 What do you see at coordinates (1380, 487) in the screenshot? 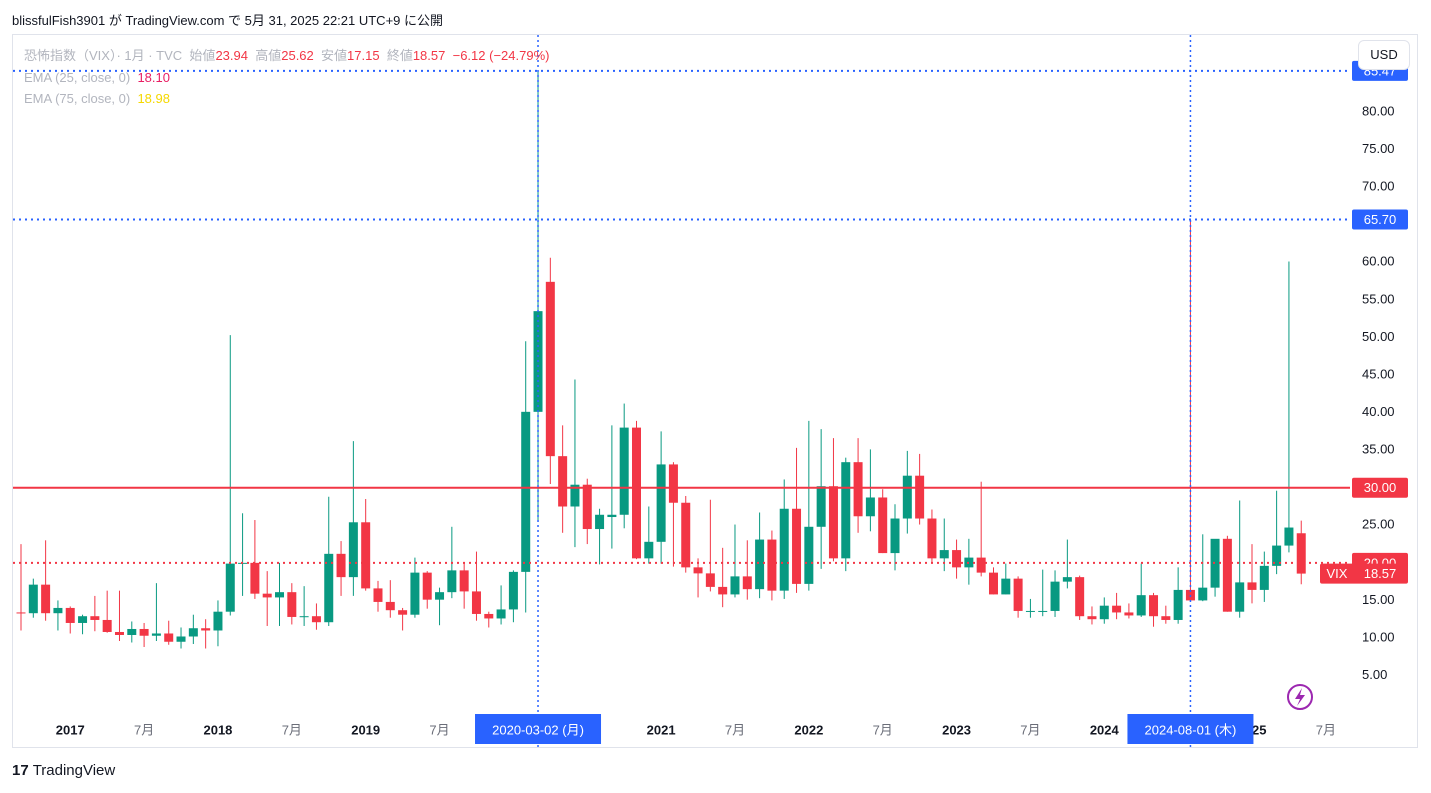
I see `price-label-box` at bounding box center [1380, 487].